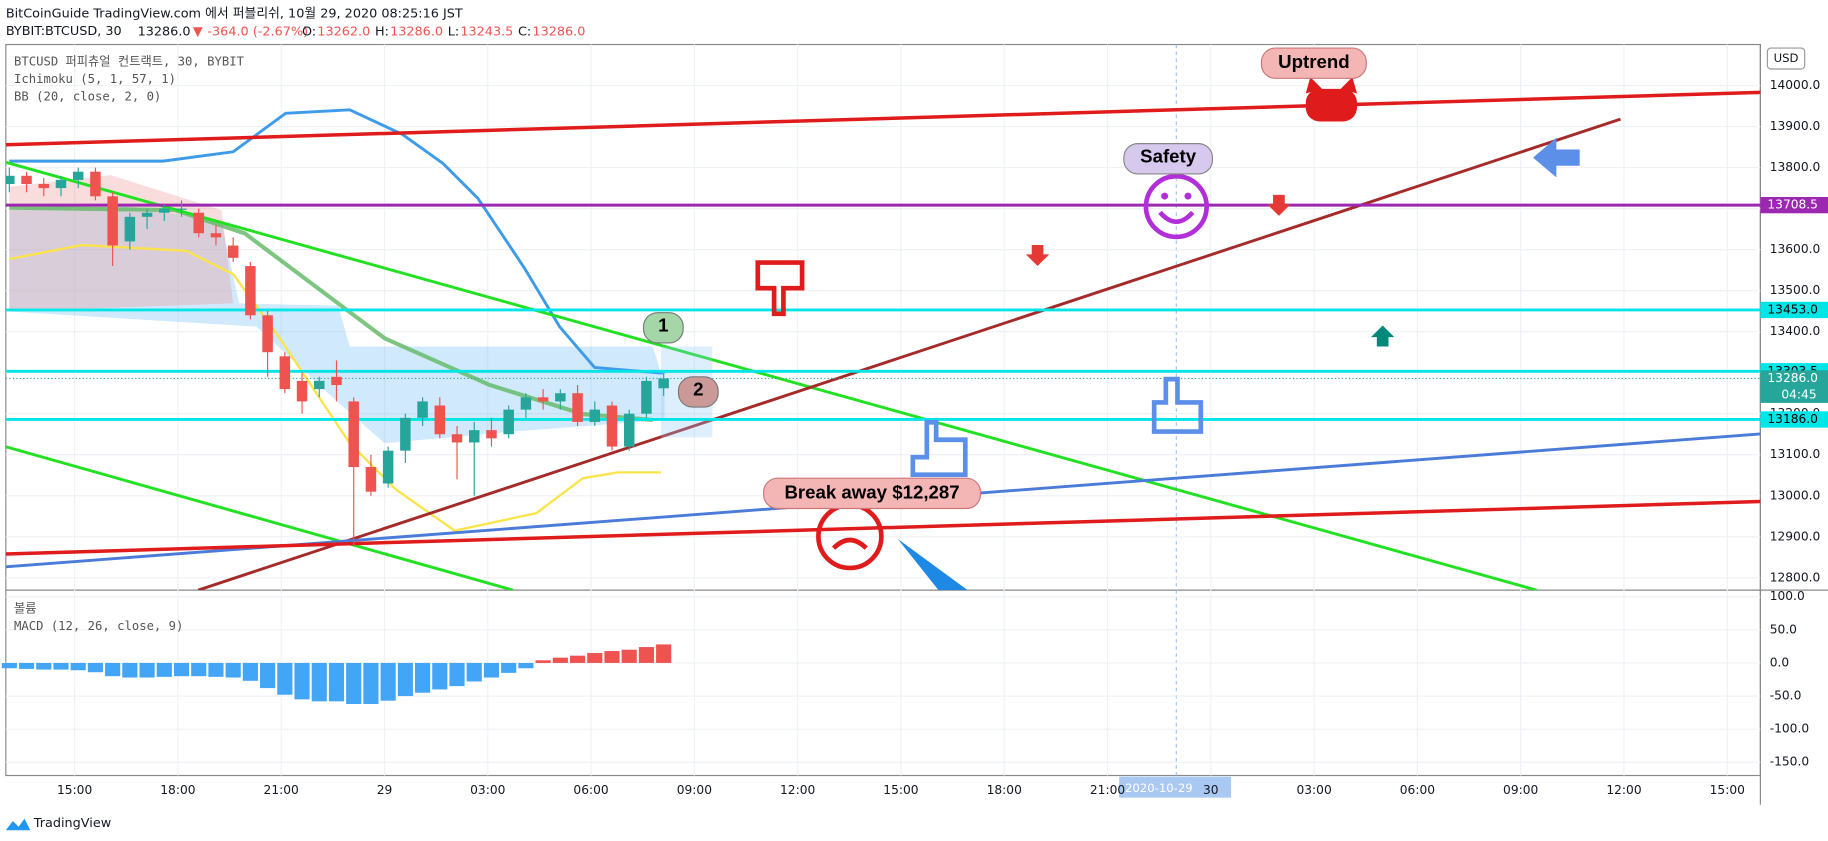 The width and height of the screenshot is (1828, 841). I want to click on y-tick-label: 14000.0, so click(1795, 85).